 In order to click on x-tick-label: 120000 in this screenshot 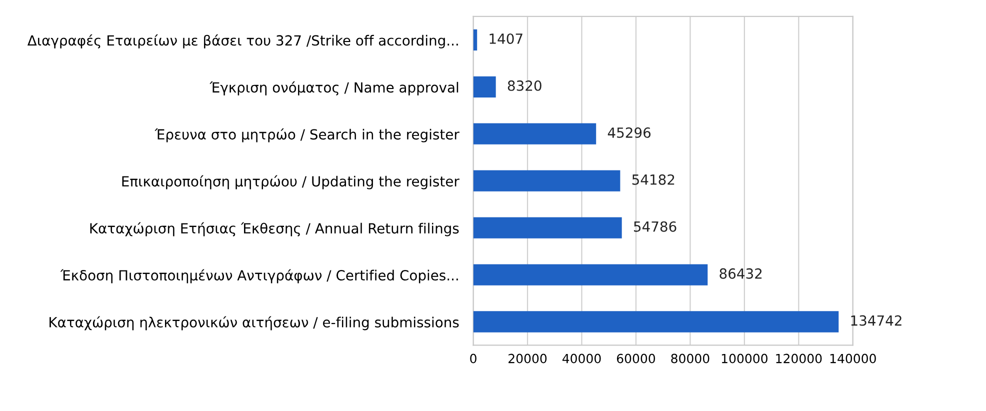, I will do `click(799, 359)`.